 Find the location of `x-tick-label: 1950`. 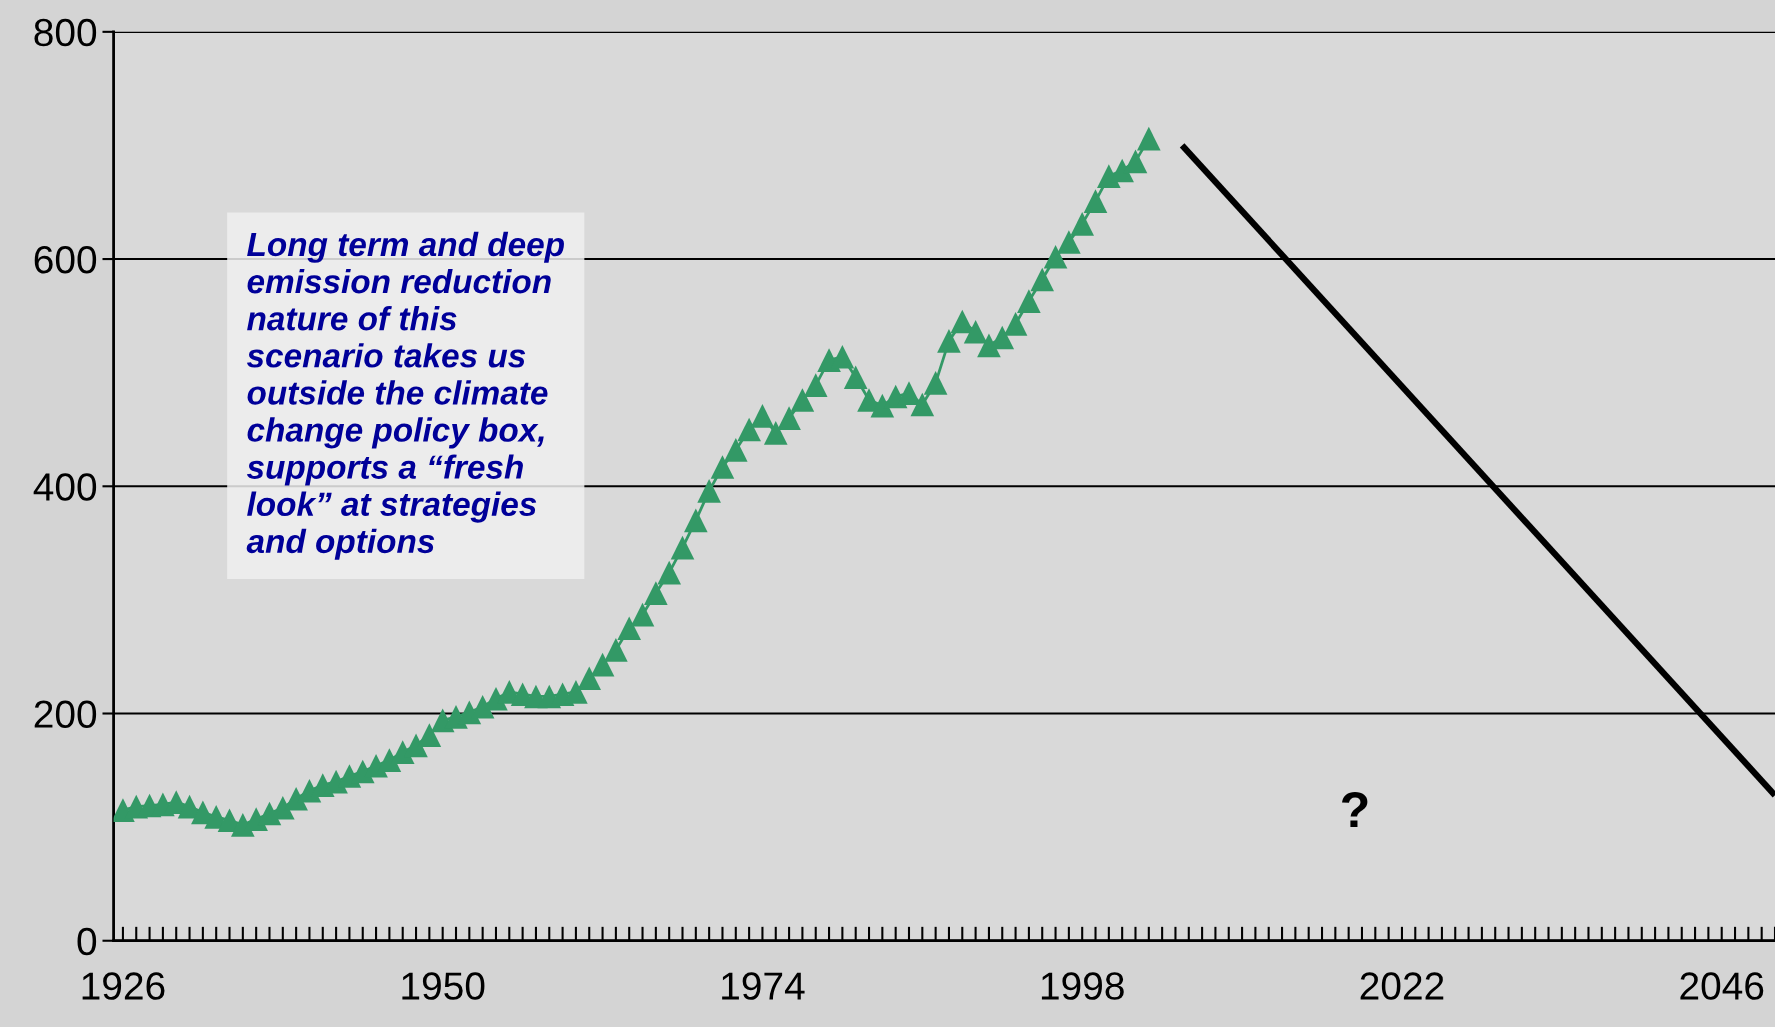

x-tick-label: 1950 is located at coordinates (443, 986).